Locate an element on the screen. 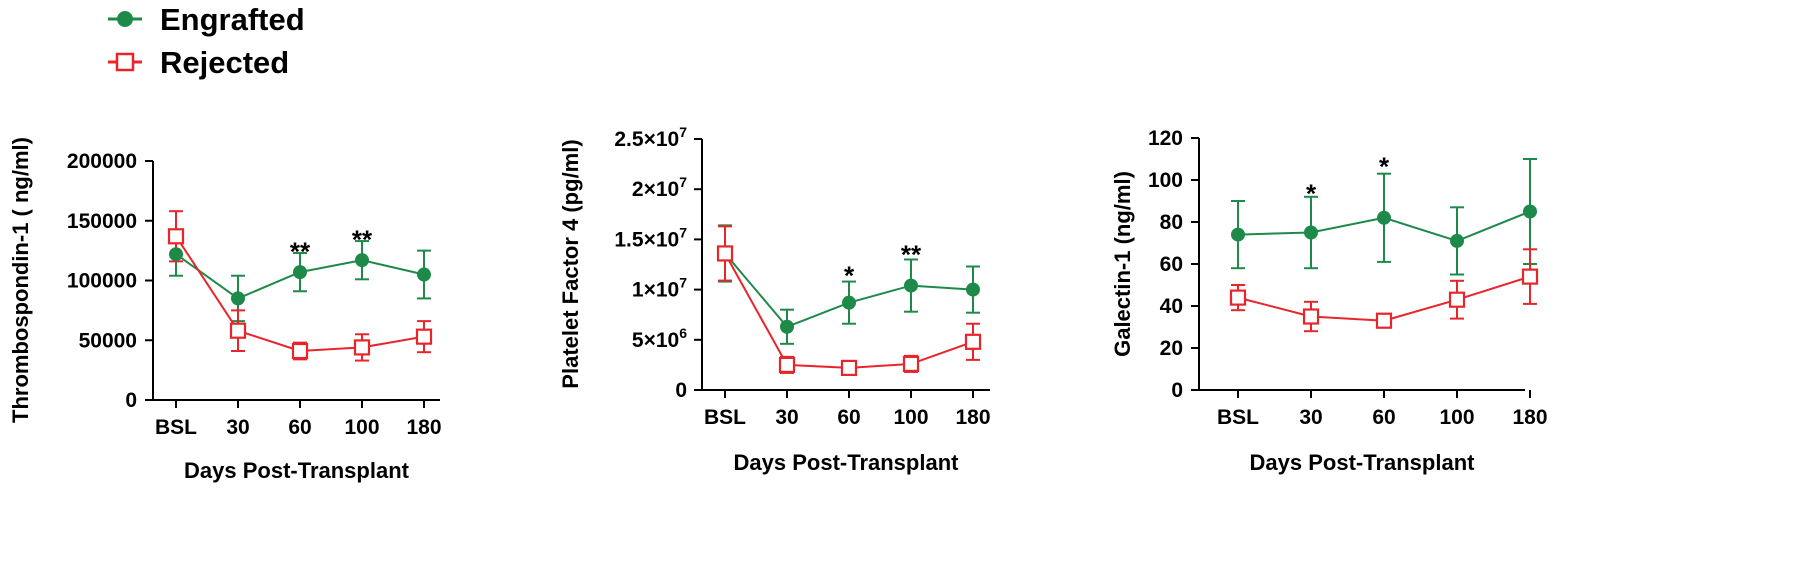 The height and width of the screenshot is (564, 1800). legend-label-engrafted: Engrafted is located at coordinates (232, 19).